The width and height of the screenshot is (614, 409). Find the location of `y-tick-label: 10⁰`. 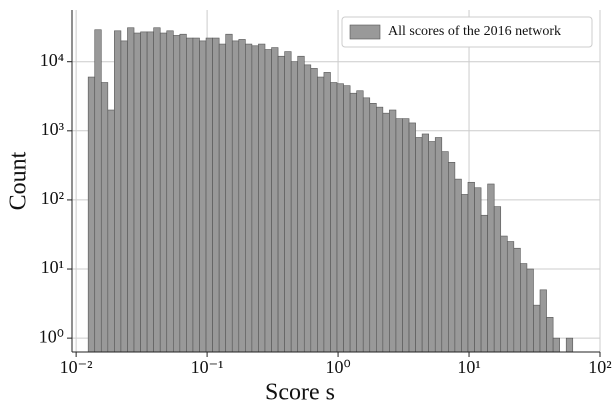

y-tick-label: 10⁰ is located at coordinates (51, 336).